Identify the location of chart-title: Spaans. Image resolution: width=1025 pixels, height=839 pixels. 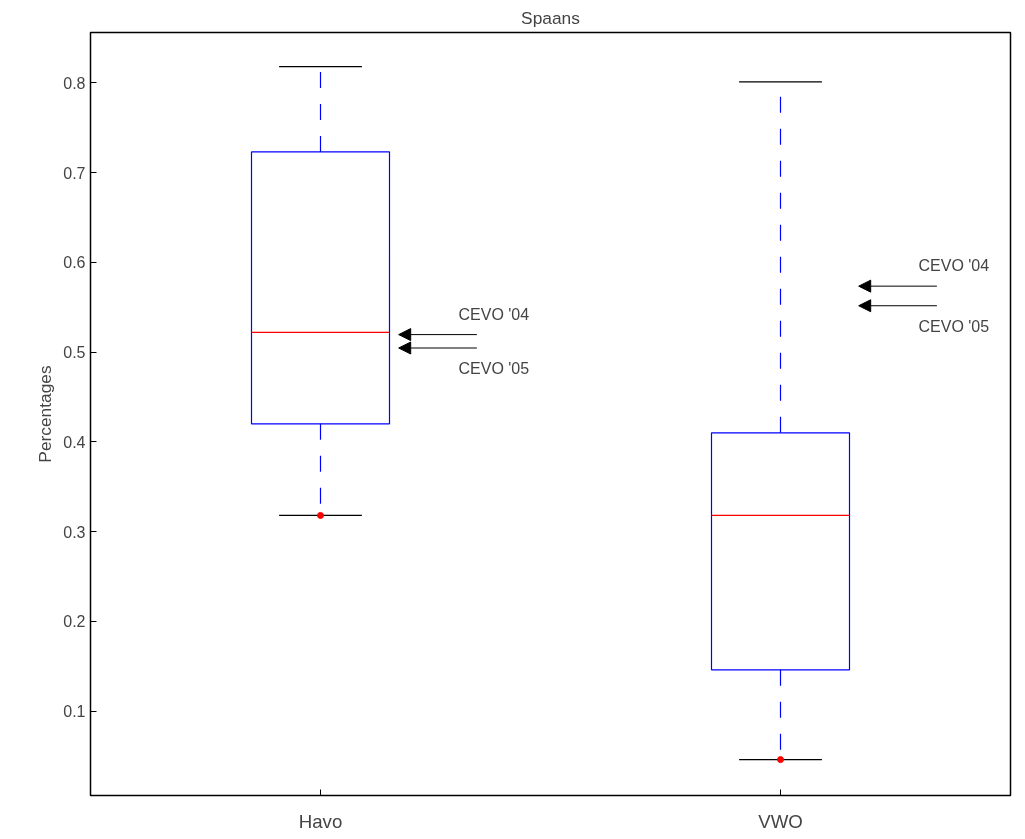
(551, 17).